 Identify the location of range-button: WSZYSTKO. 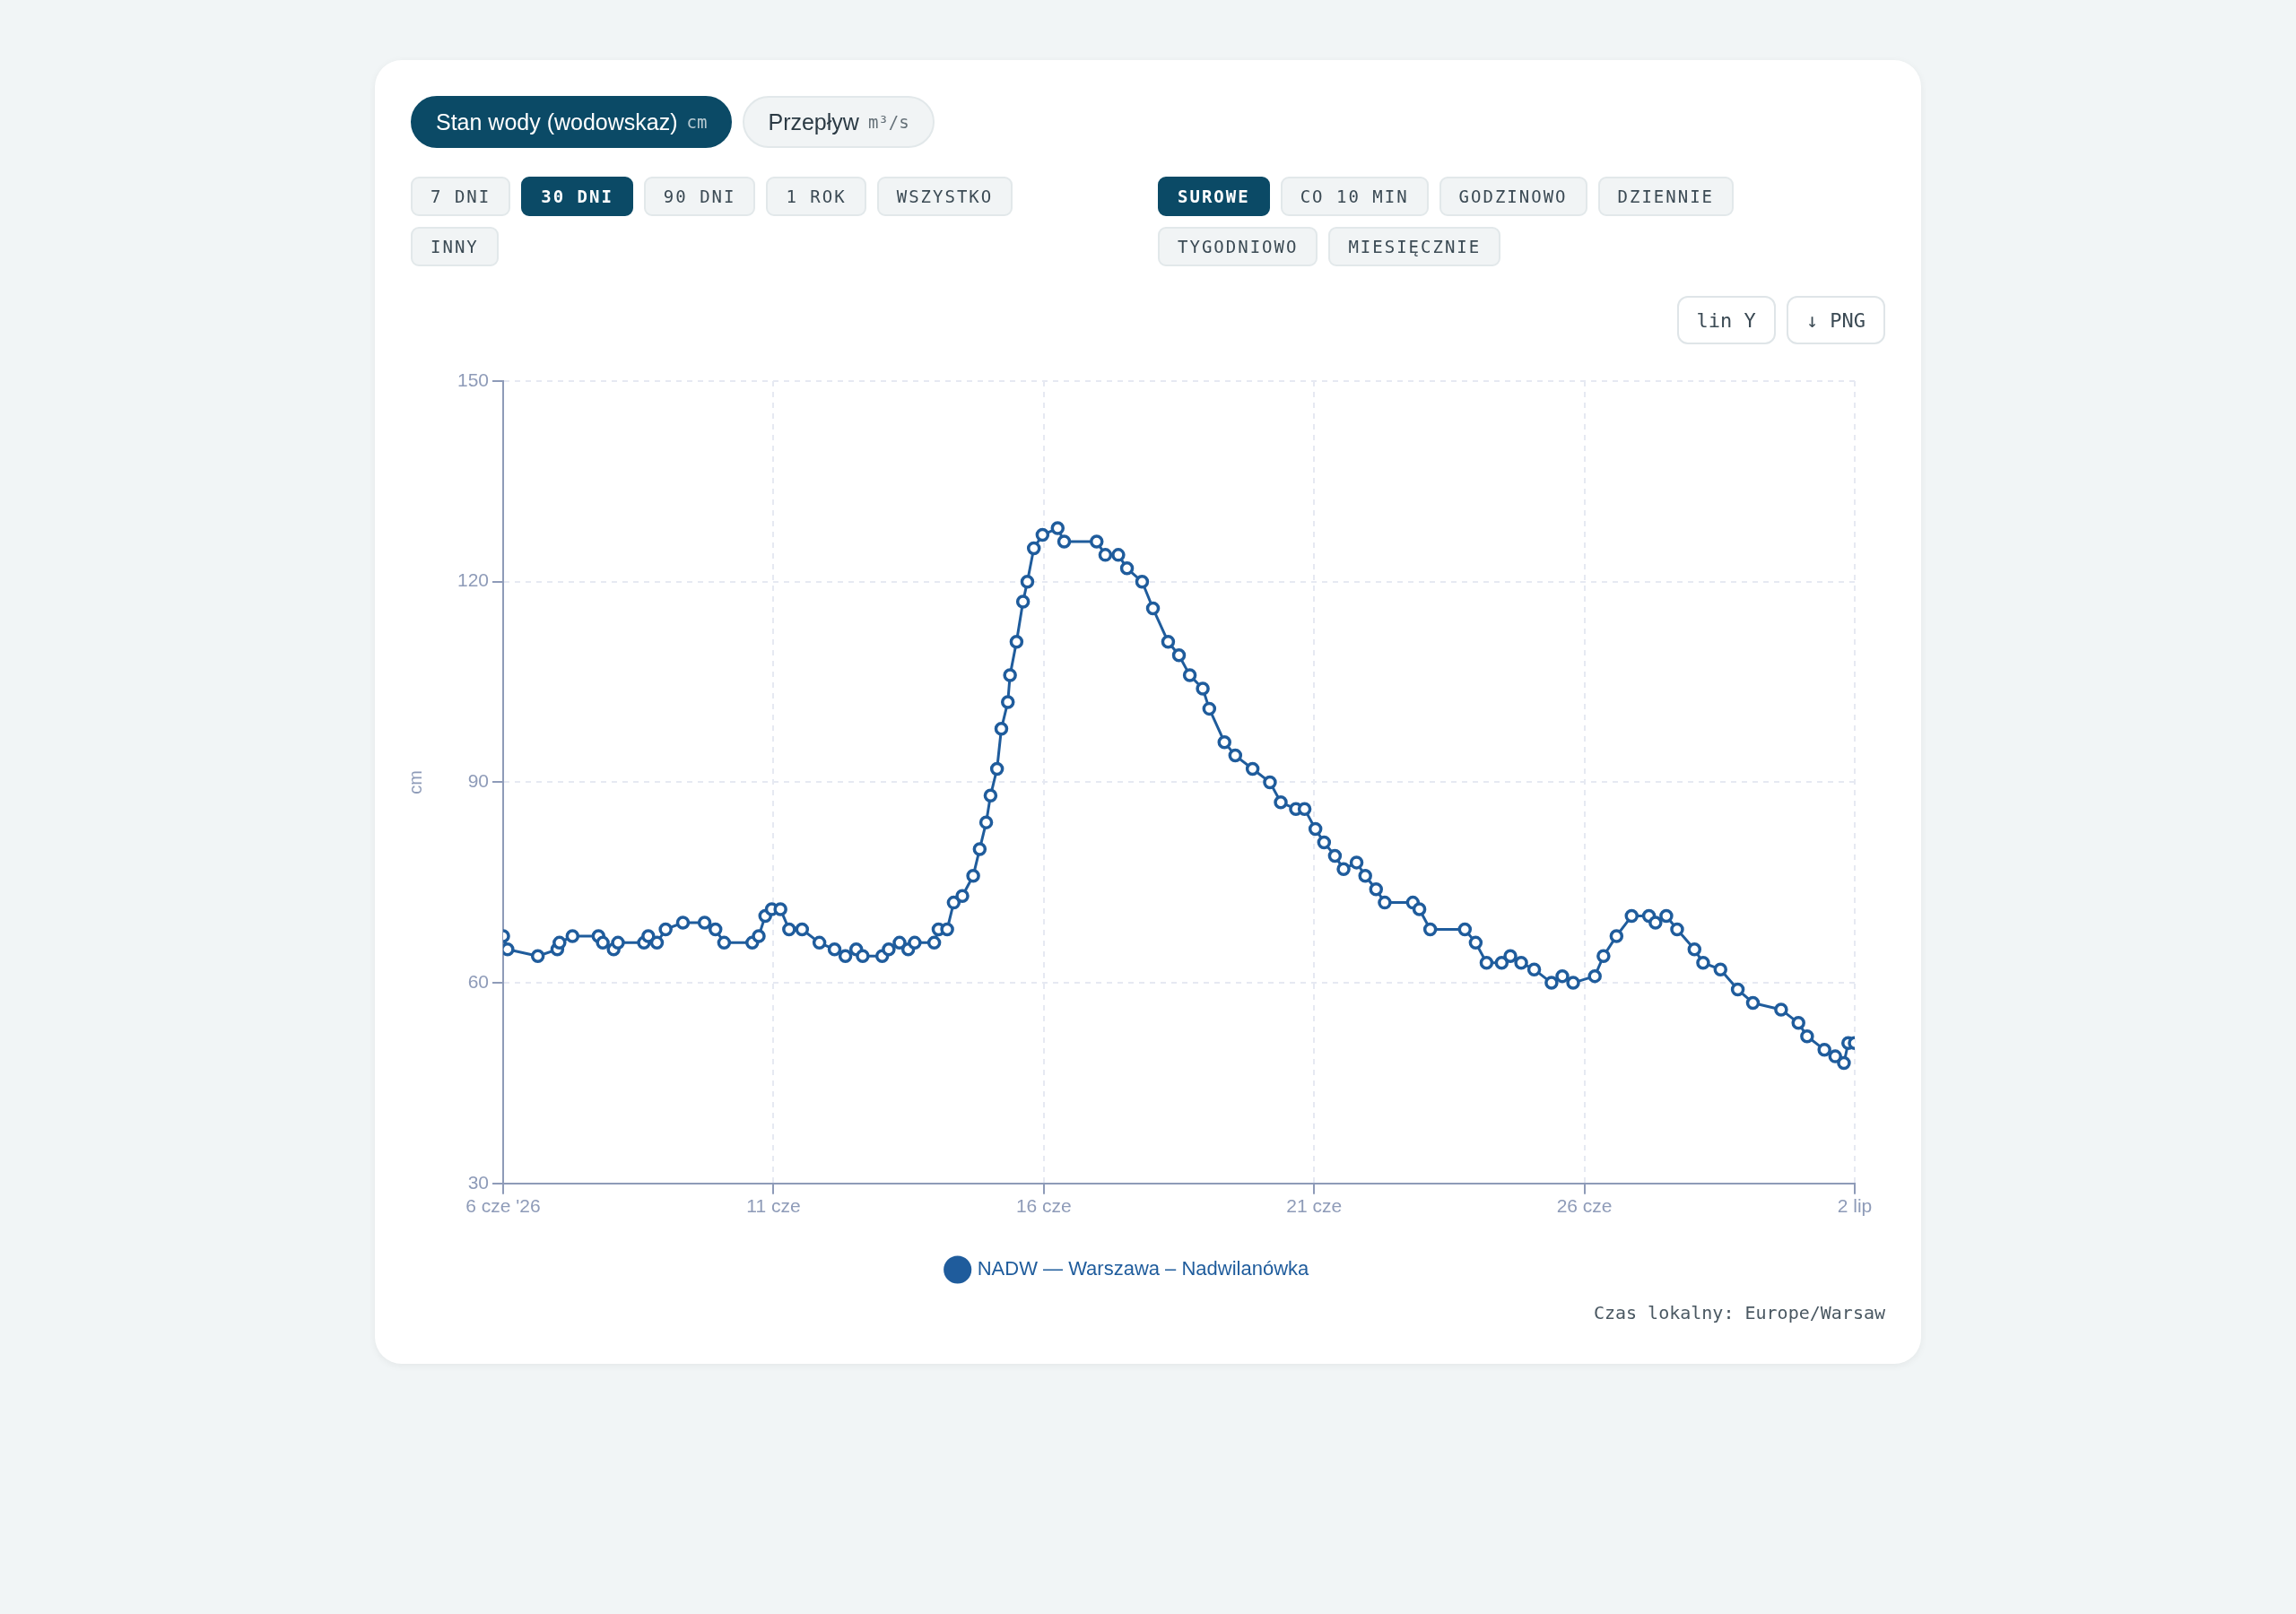
(944, 196).